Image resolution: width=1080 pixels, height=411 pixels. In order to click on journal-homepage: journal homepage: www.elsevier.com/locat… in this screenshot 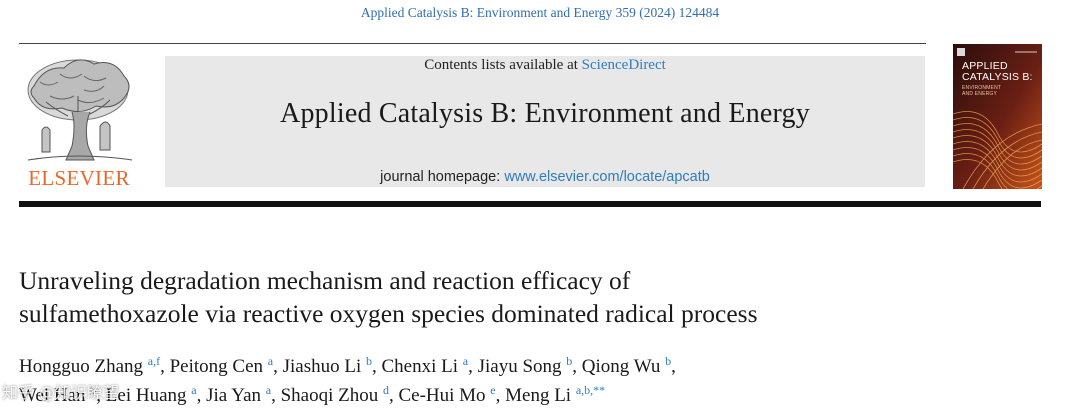, I will do `click(545, 177)`.